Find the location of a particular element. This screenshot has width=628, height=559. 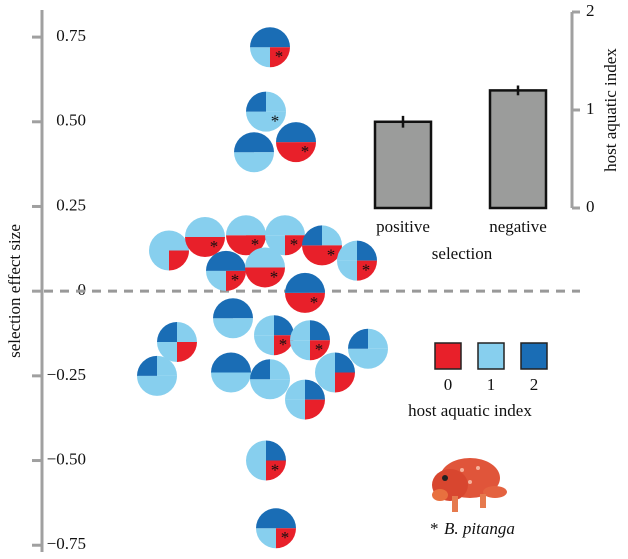

y-tick-label: 0.25 is located at coordinates (71, 204).